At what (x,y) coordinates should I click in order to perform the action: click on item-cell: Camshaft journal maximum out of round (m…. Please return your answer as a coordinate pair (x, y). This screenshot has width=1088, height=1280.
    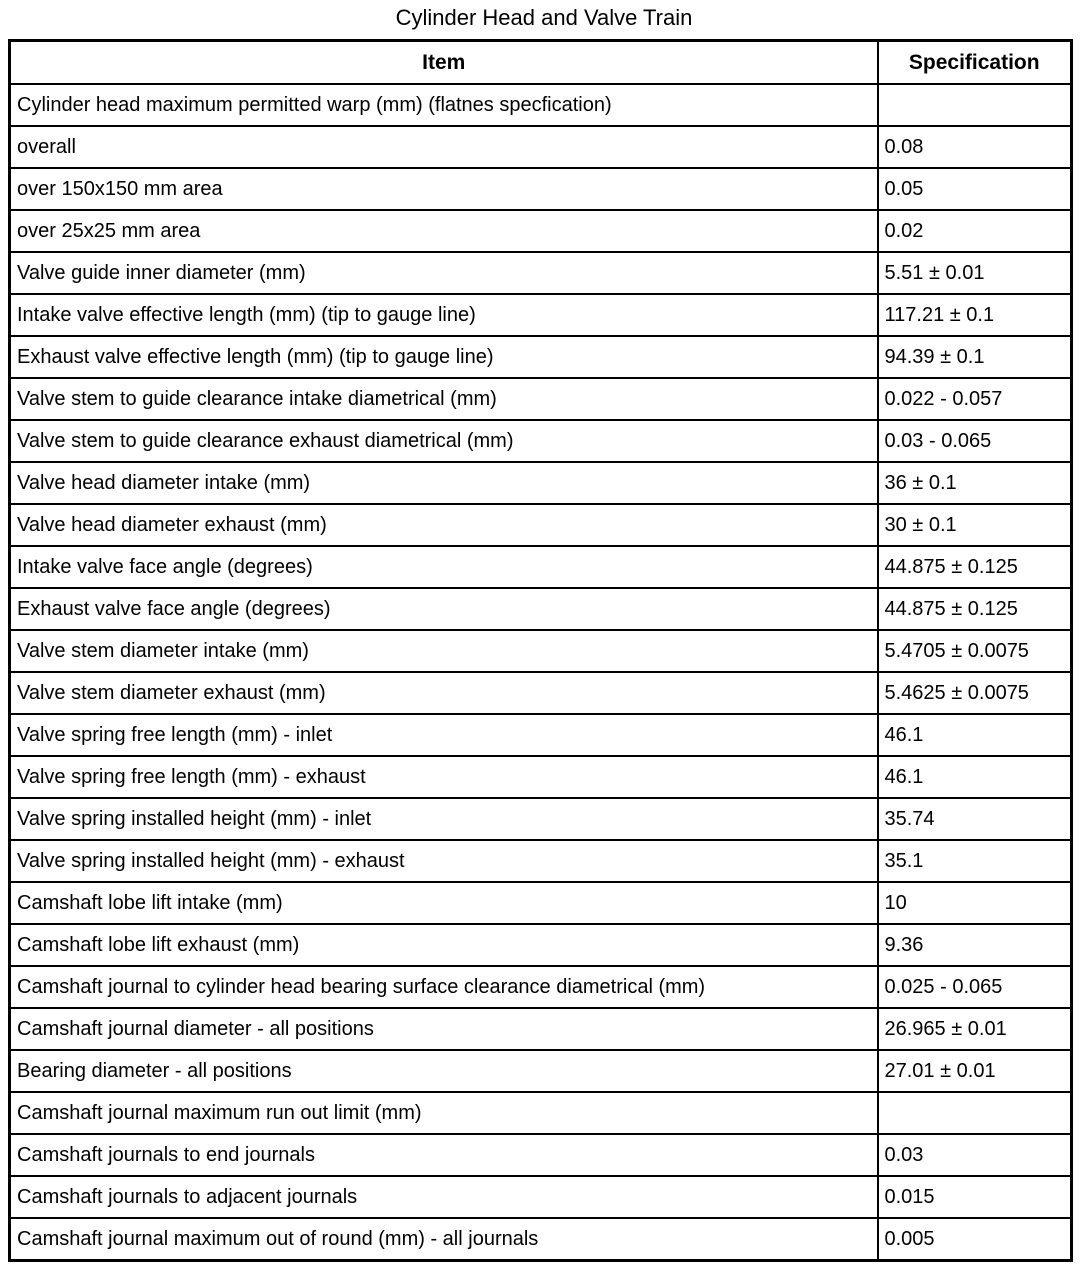
    Looking at the image, I should click on (443, 1239).